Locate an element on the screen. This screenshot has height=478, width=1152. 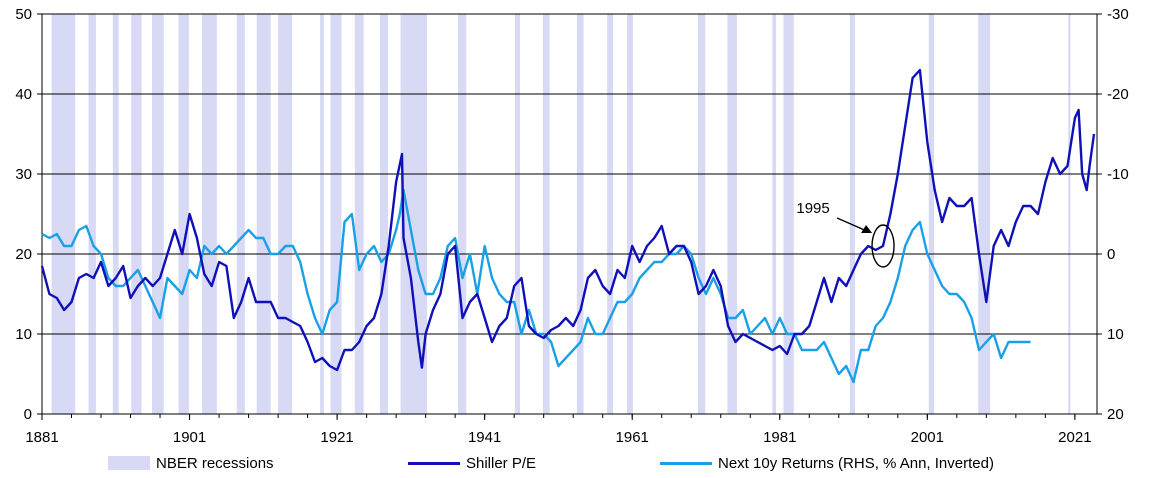
x-tick-label: 2021 is located at coordinates (1074, 437).